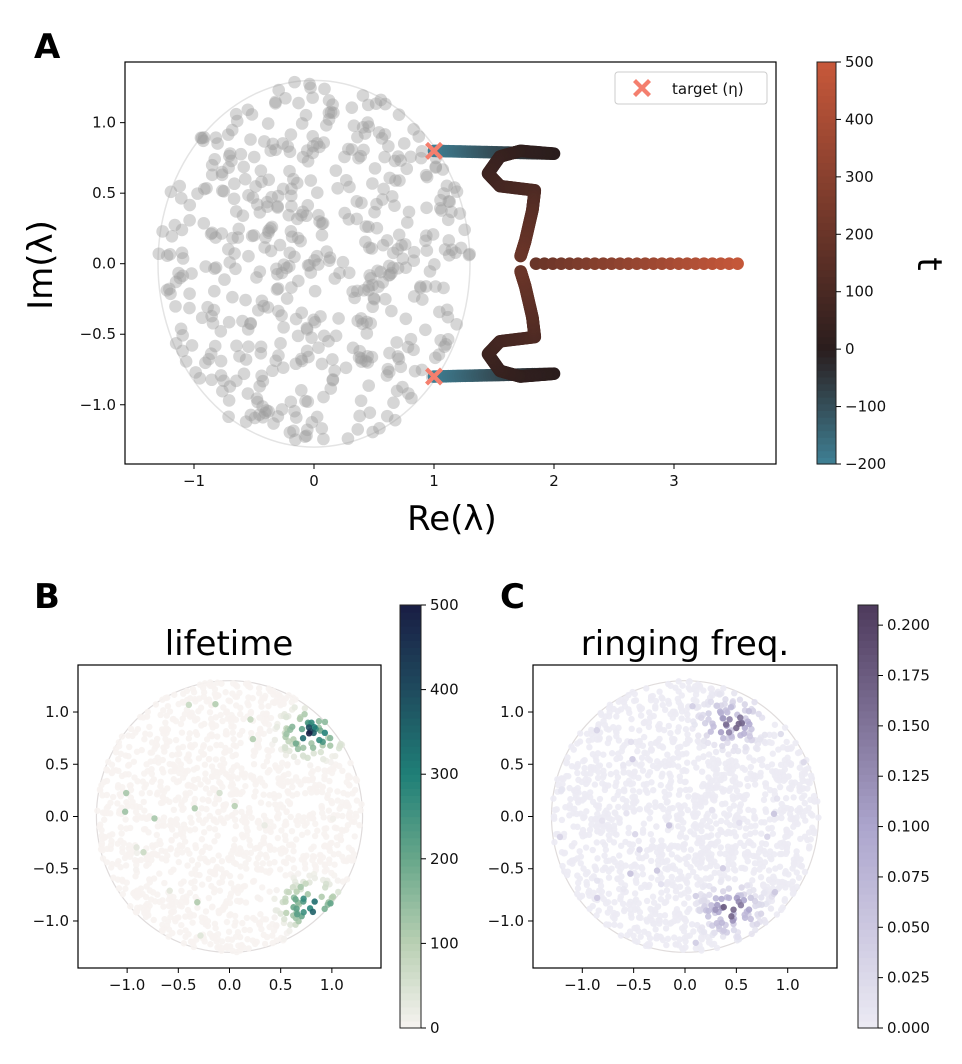 The width and height of the screenshot is (962, 1064). I want to click on x-tick-label: 0.0, so click(685, 985).